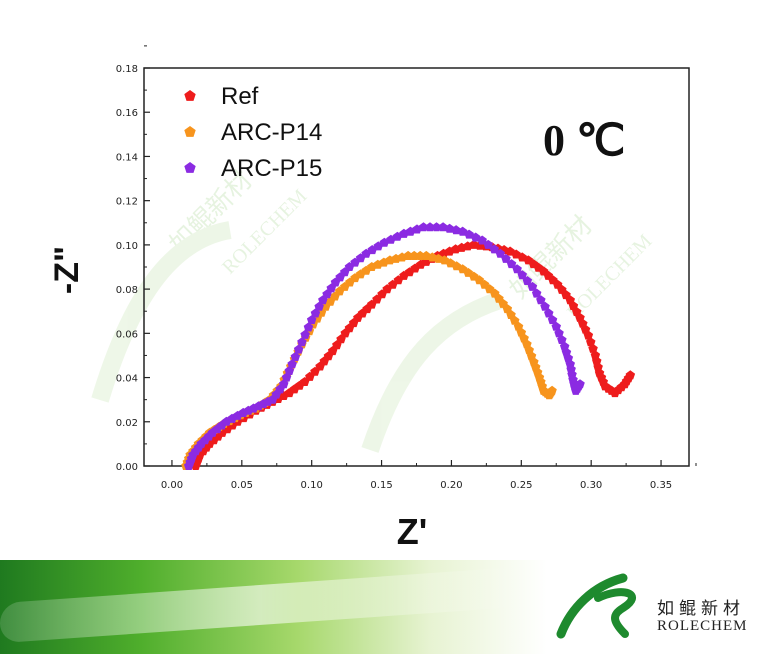  What do you see at coordinates (133, 259) in the screenshot?
I see `y-axis: 0.00 0.02 0.04 0.06 0.08 0.10 0.12 0.14 0.16 0.18` at bounding box center [133, 259].